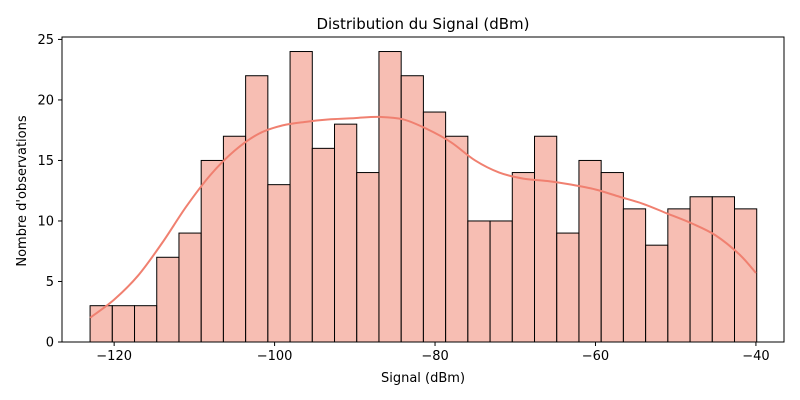  I want to click on chart-title: Distribution du Signal (dBm), so click(422, 24).